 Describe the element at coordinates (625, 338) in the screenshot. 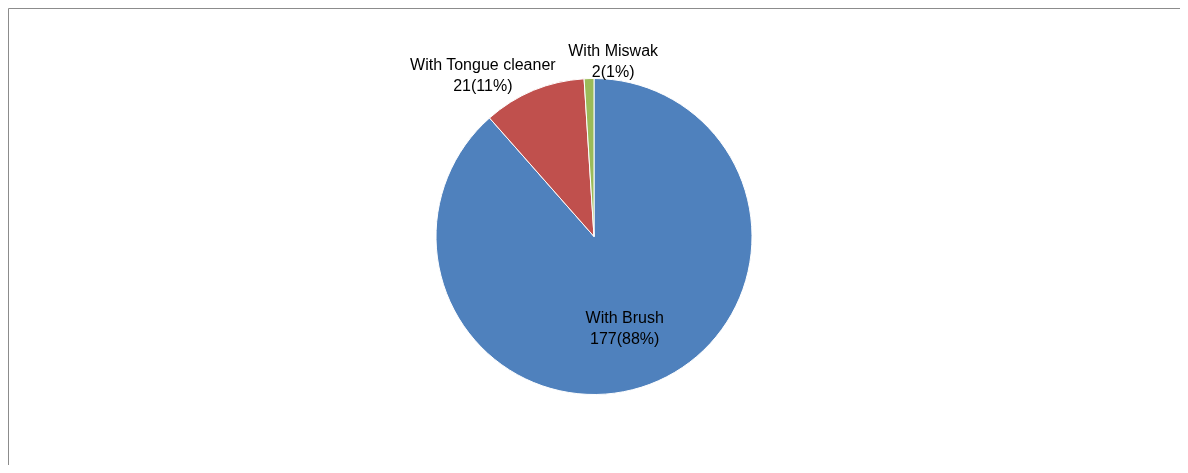

I see `data-label: 177(88%)` at that location.